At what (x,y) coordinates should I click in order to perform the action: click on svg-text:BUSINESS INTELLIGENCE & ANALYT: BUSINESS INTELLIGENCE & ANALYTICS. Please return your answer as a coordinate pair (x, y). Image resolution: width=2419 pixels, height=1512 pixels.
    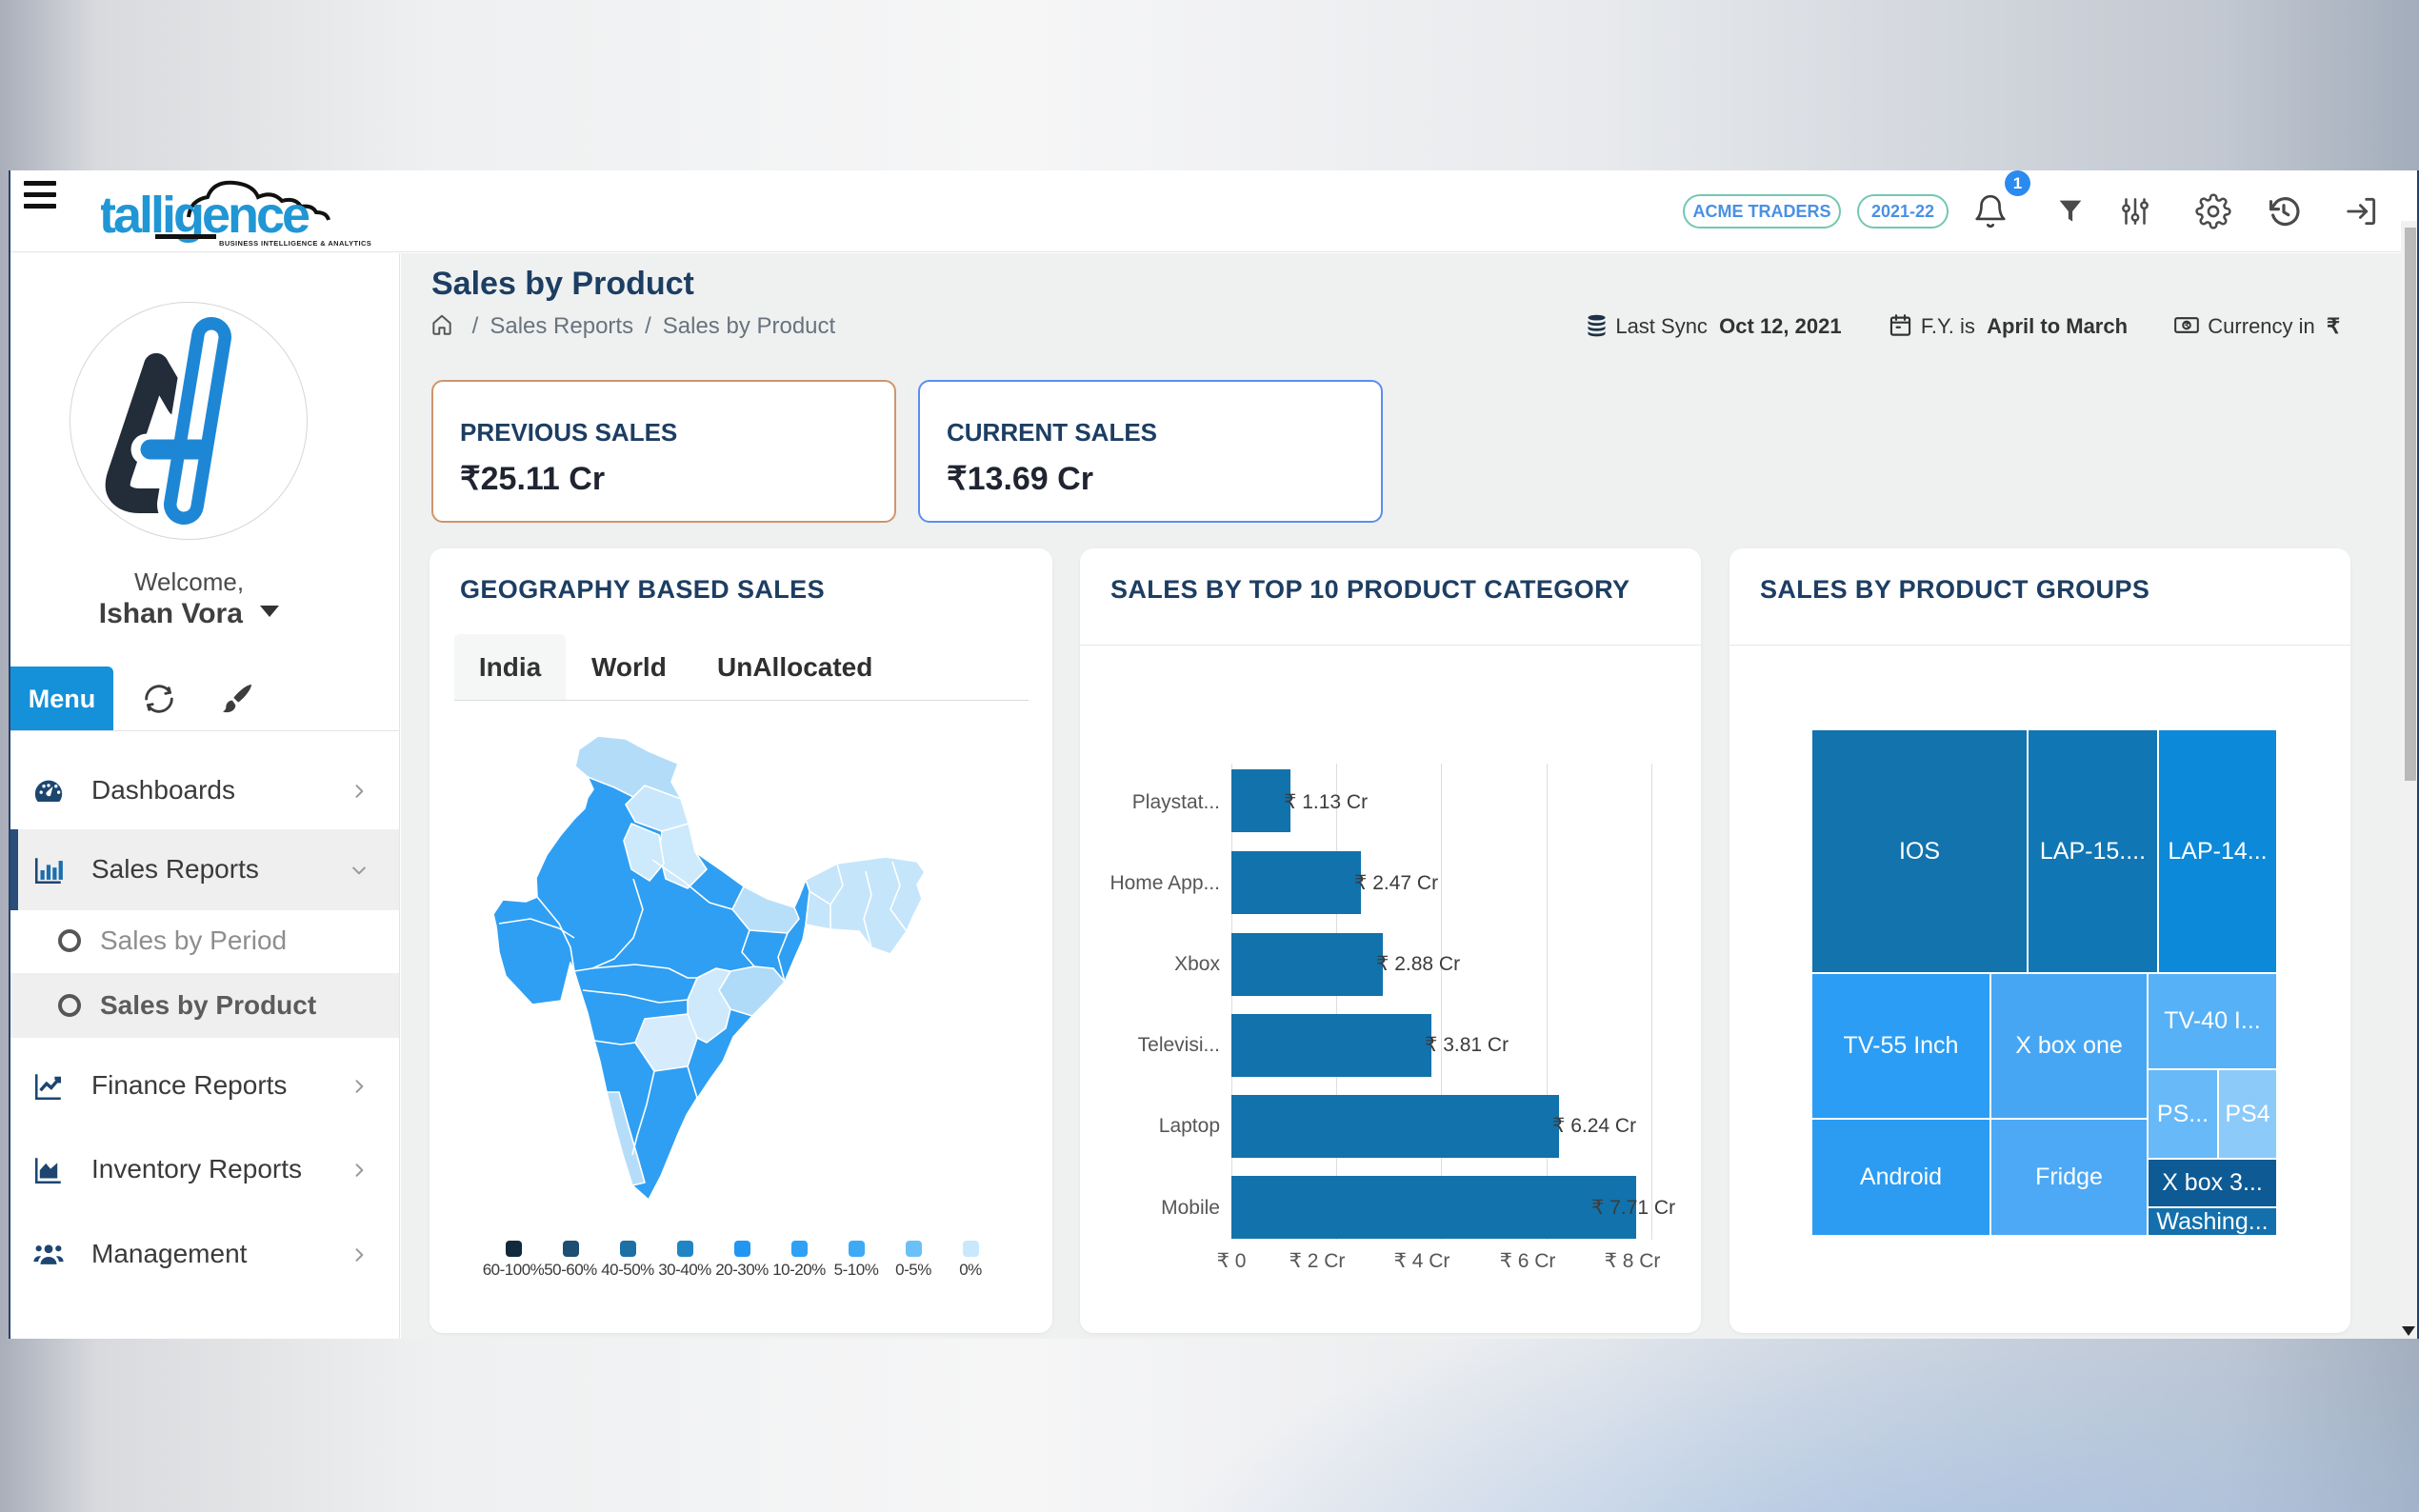
    Looking at the image, I should click on (295, 243).